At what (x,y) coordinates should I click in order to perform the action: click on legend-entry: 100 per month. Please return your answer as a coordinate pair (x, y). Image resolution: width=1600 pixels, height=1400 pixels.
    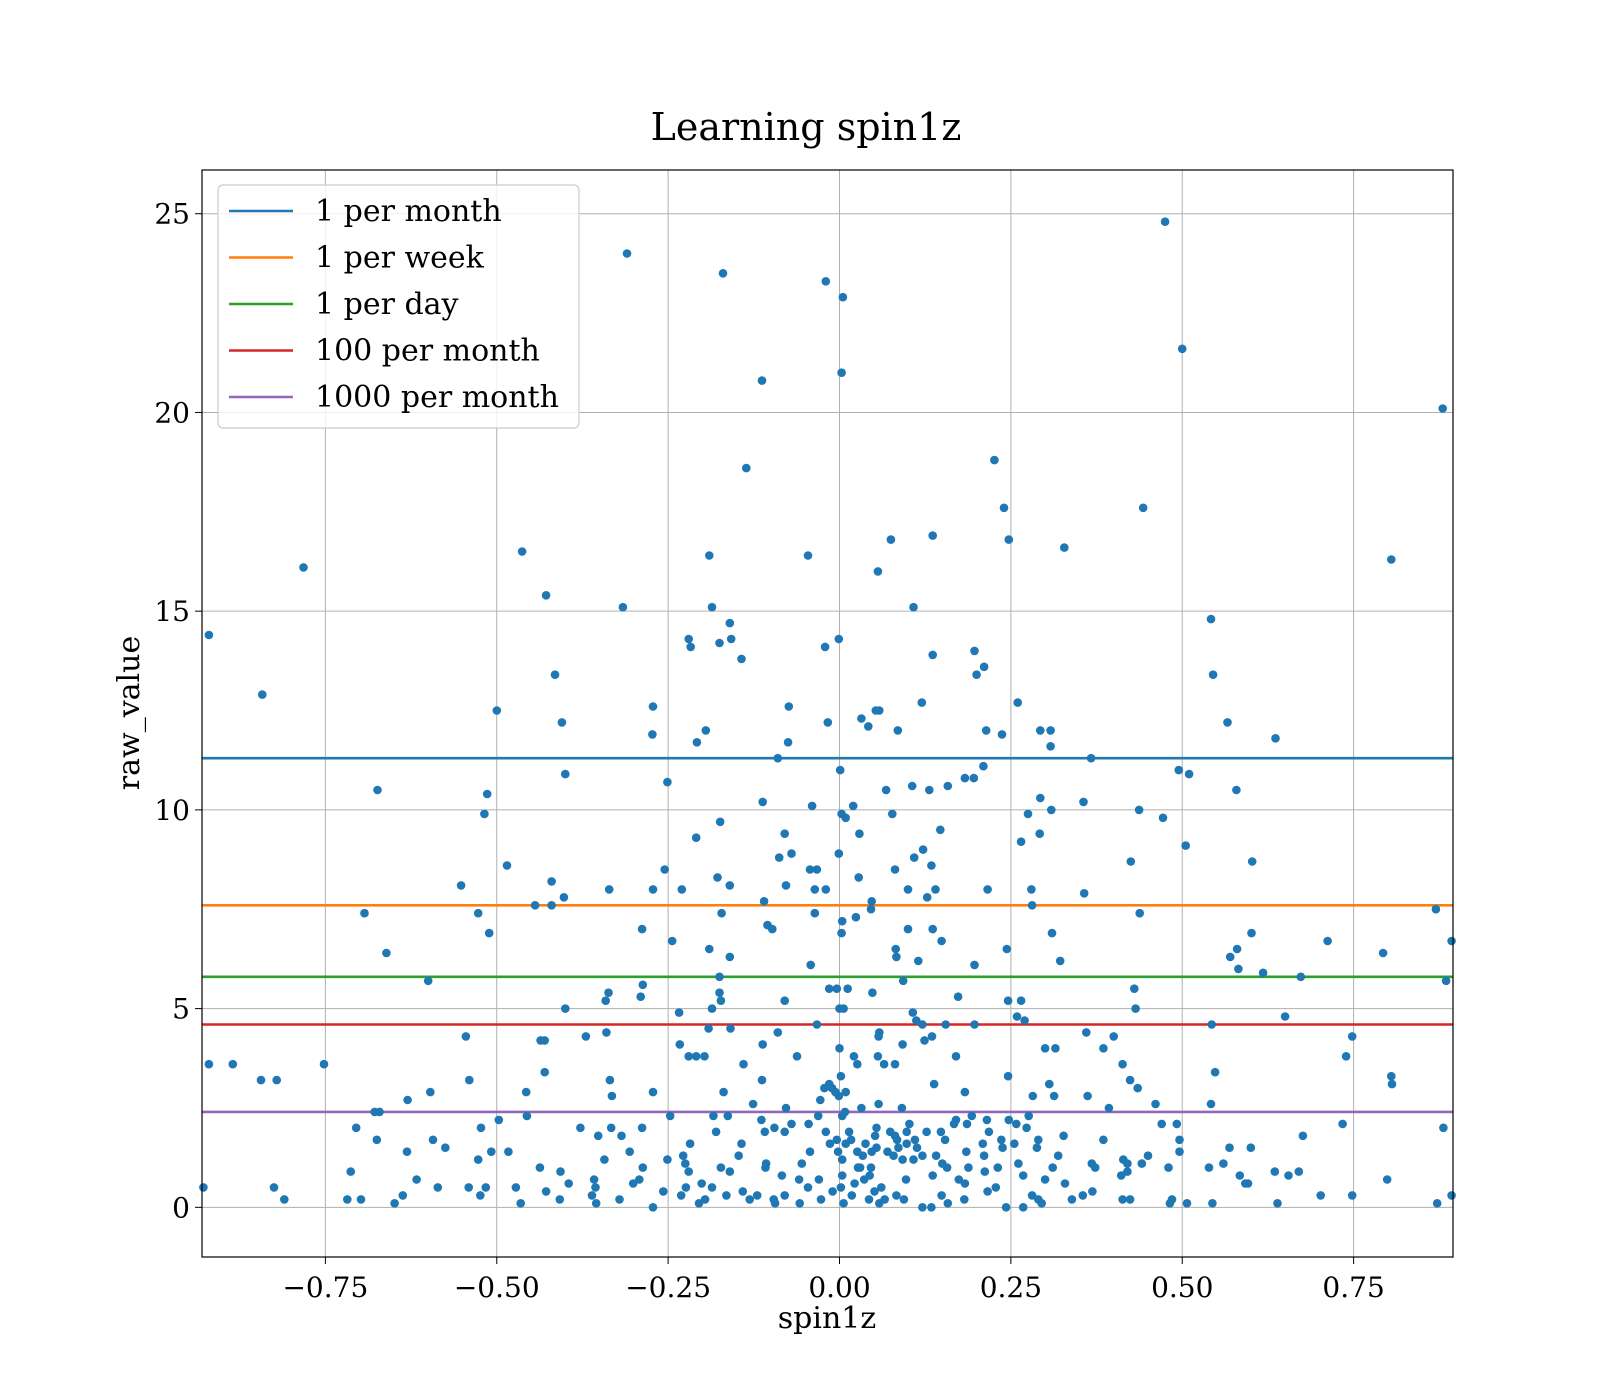
    Looking at the image, I should click on (427, 351).